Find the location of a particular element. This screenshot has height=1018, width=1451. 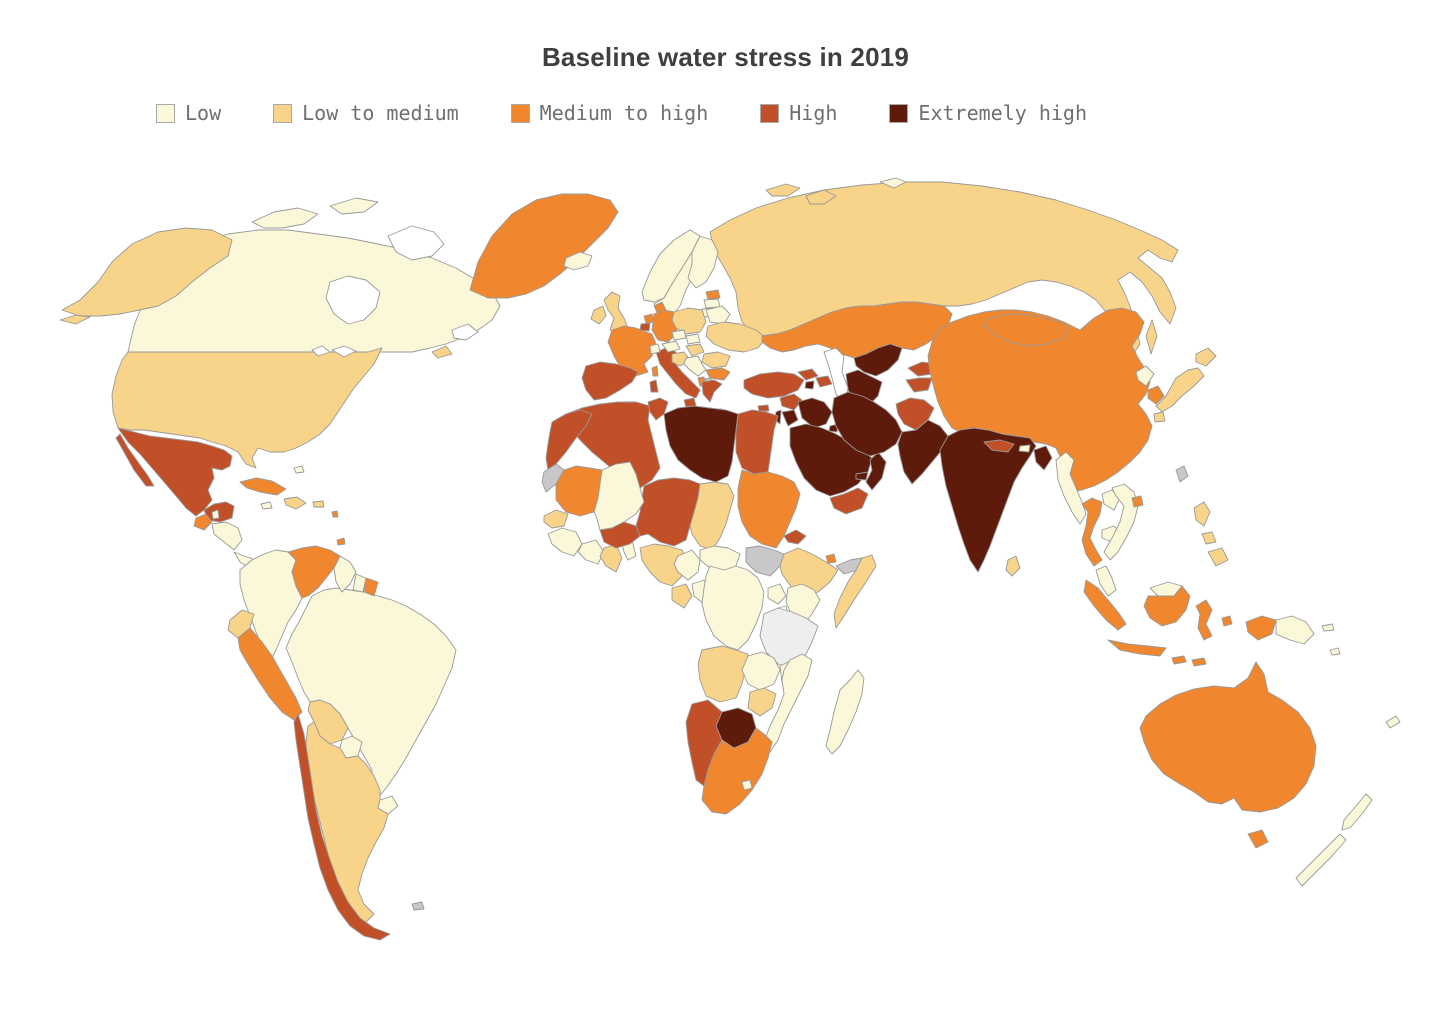

region-venezuela is located at coordinates (314, 572).